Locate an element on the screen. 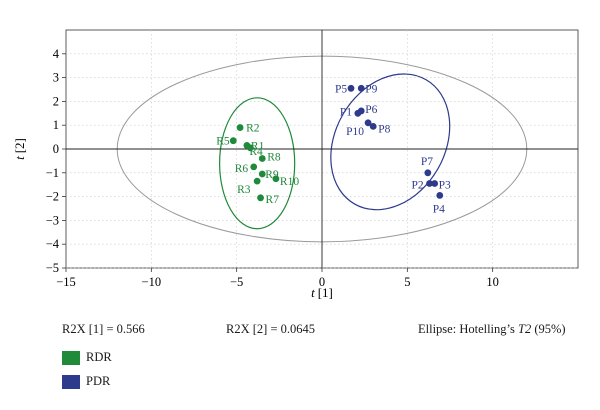  pdr-point-label: P2 is located at coordinates (418, 186).